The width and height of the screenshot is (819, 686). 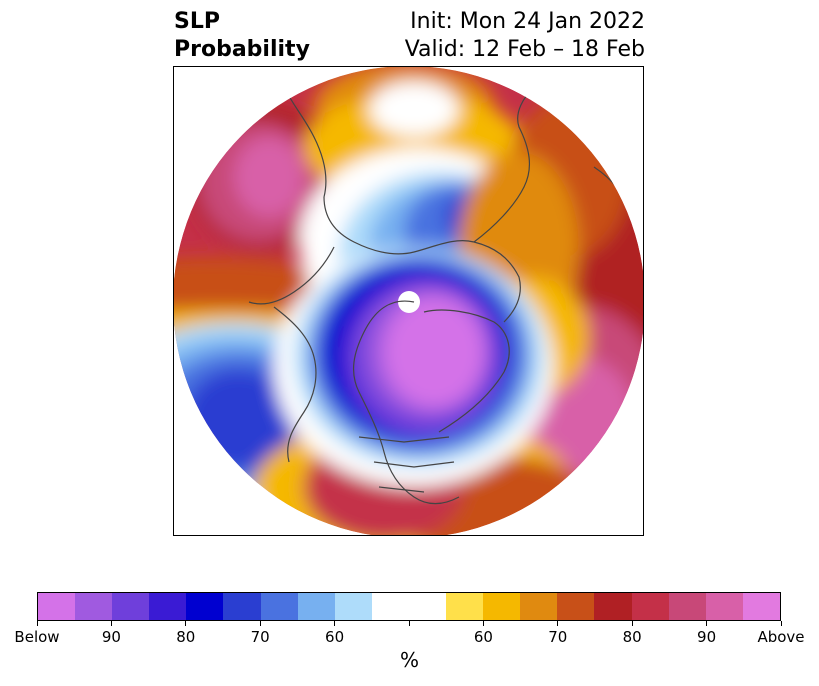 I want to click on title-quantity: Probability, so click(x=242, y=49).